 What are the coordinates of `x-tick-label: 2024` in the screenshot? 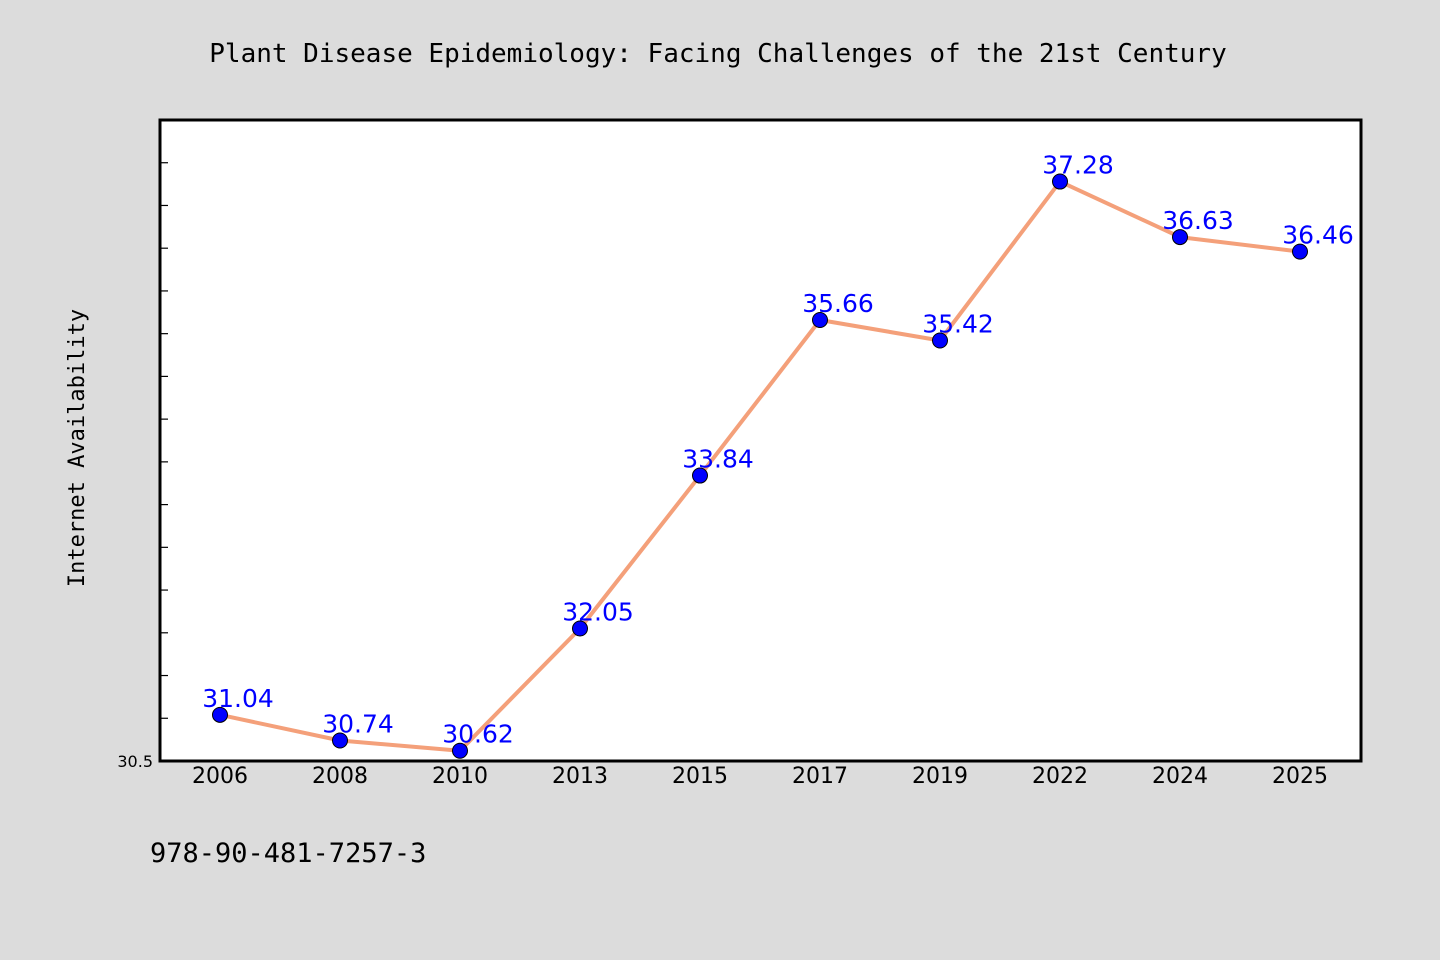 It's located at (1180, 776).